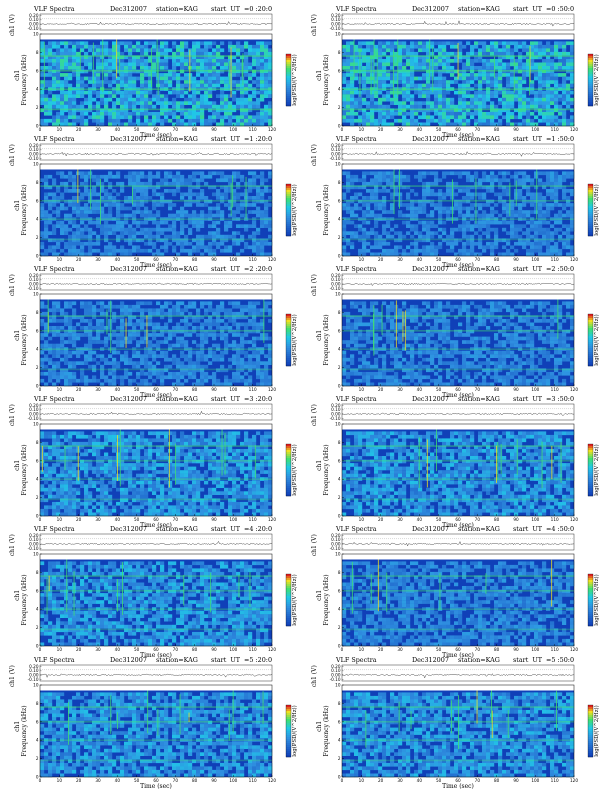  Describe the element at coordinates (242, 9) in the screenshot. I see `title-start: start UT =0 :20:0` at that location.